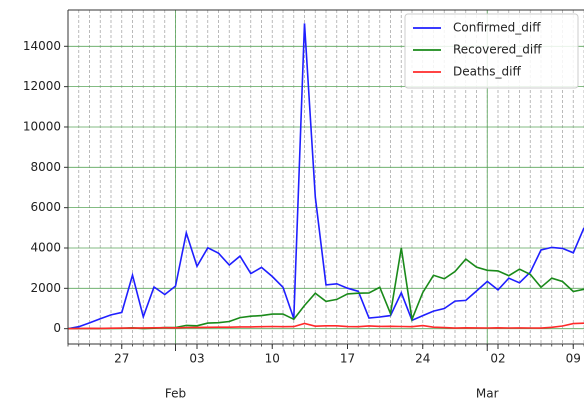 This screenshot has height=404, width=584. Describe the element at coordinates (347, 359) in the screenshot. I see `x-tick-label: 17` at that location.